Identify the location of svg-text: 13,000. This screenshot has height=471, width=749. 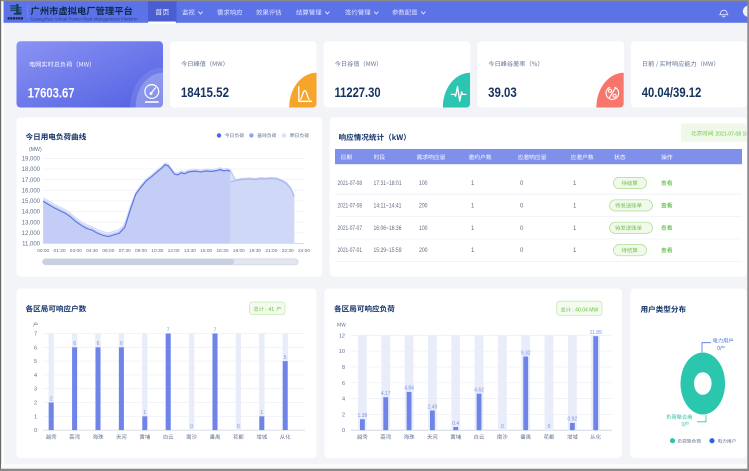
(31, 223).